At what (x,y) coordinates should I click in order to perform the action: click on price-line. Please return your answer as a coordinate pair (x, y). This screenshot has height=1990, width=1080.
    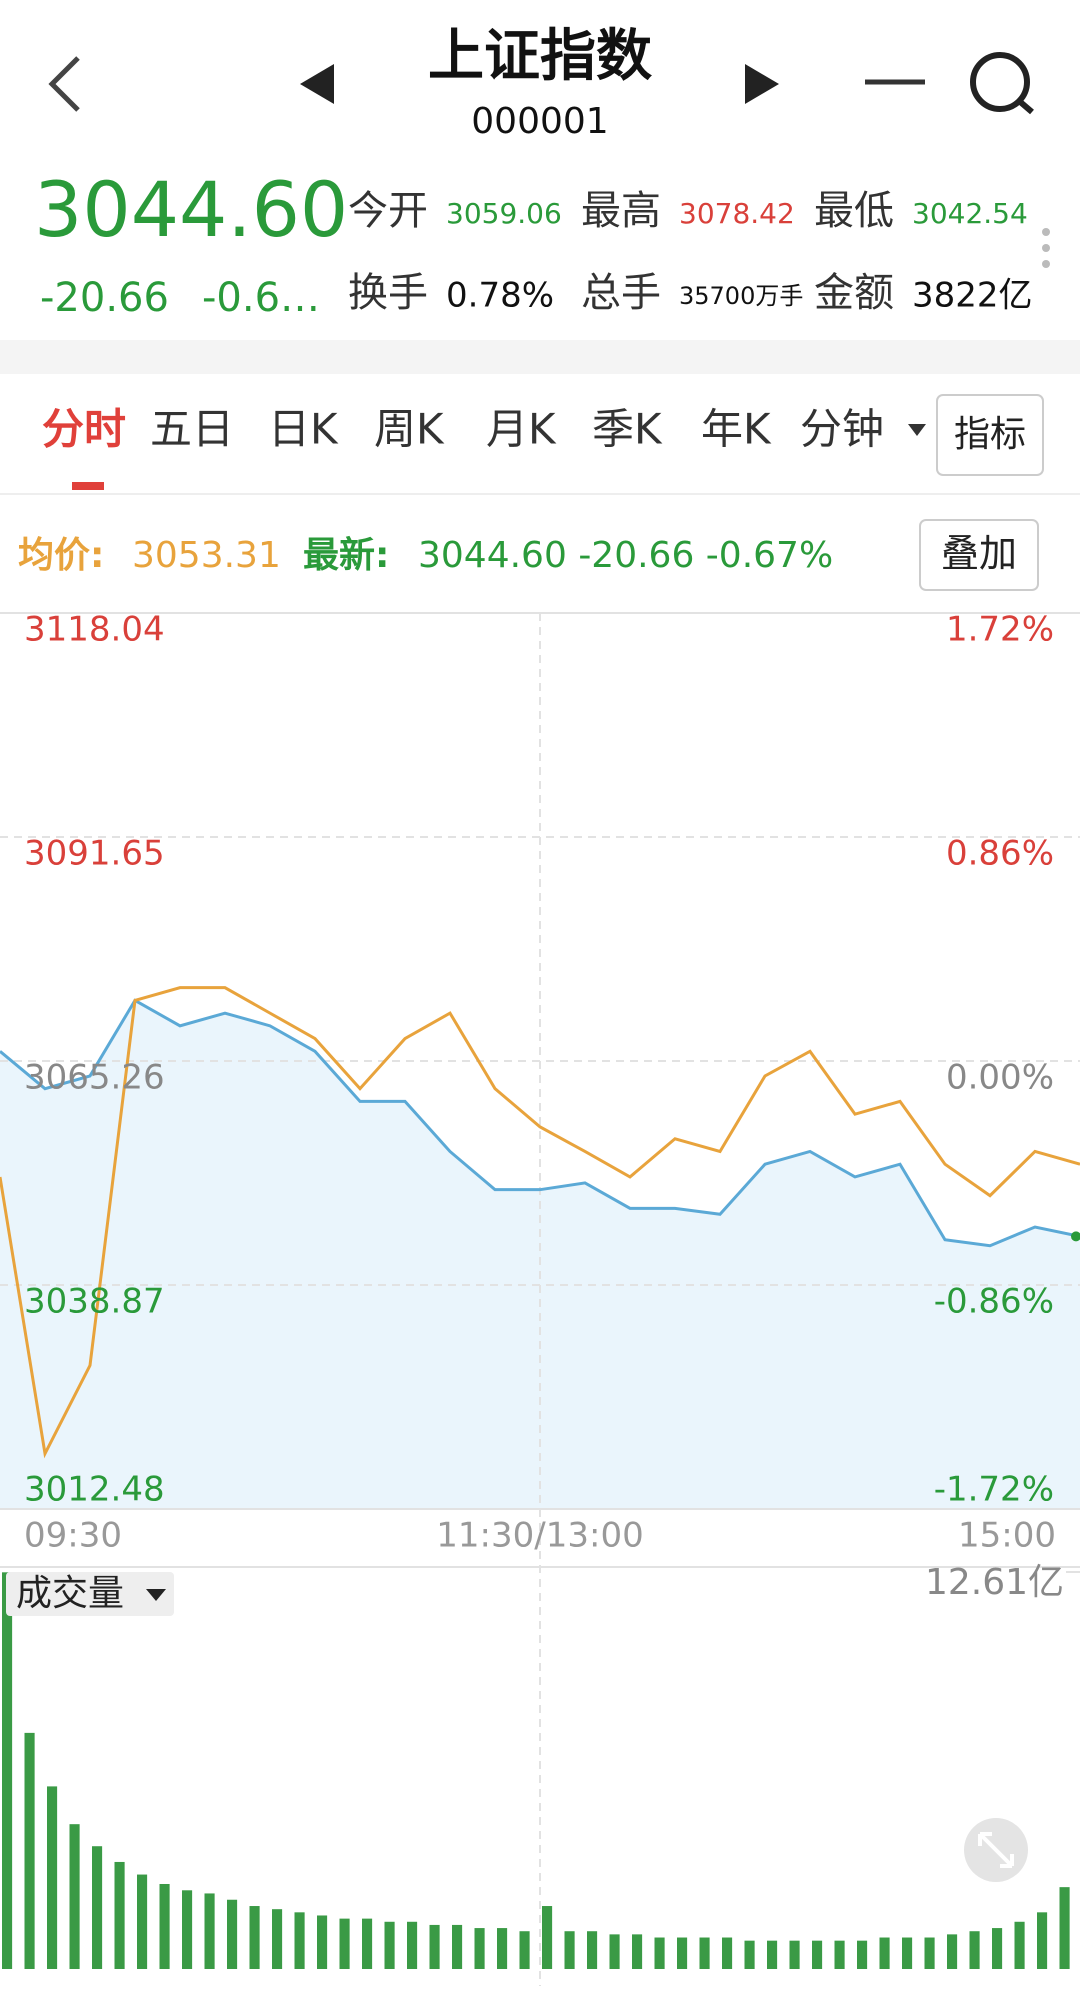
    Looking at the image, I should click on (540, 1123).